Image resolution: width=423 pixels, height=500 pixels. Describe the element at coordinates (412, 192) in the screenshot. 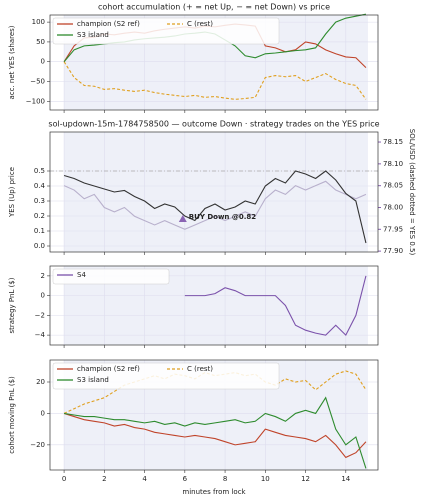

I see `y2-axis-label: SOL/USD (dashed dotted = YES 0.5)` at that location.